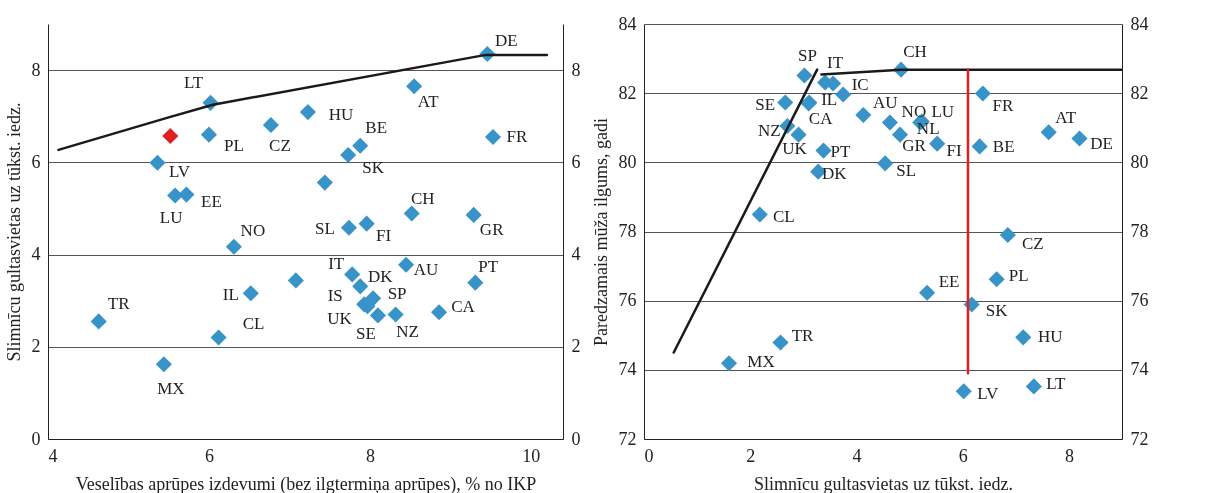  I want to click on data-label: AT, so click(428, 102).